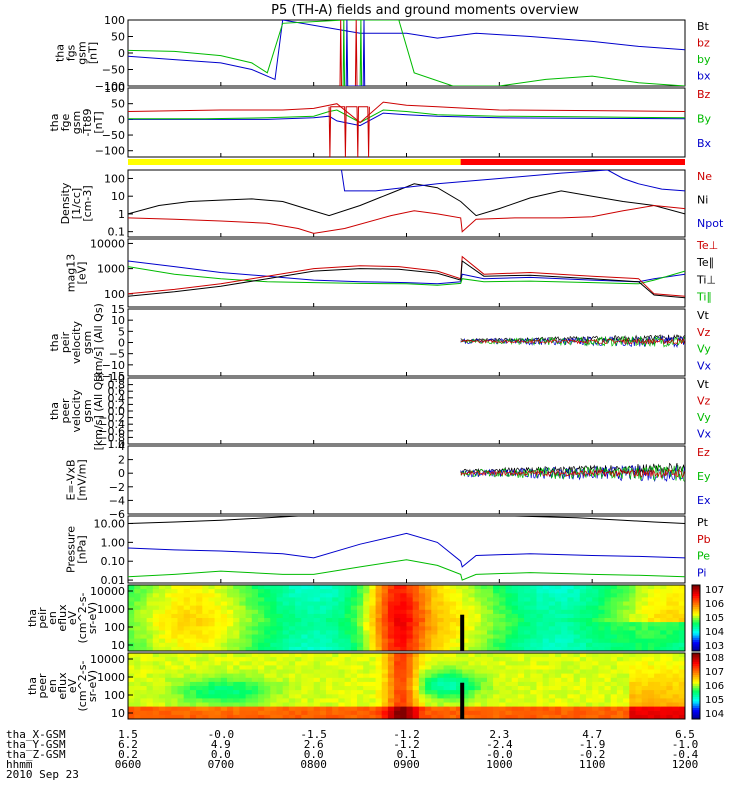 The height and width of the screenshot is (800, 750). Describe the element at coordinates (111, 418) in the screenshot. I see `ytick-label-peer_v-6: −0.2` at that location.